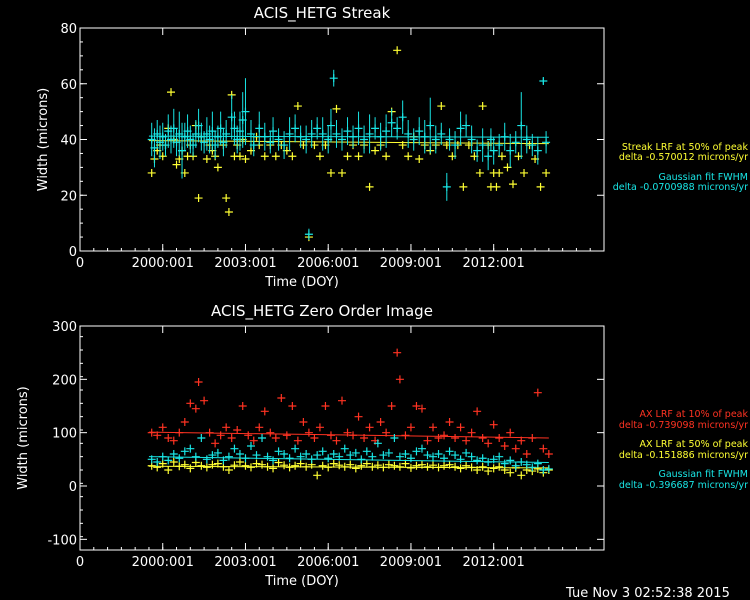 The width and height of the screenshot is (750, 600). What do you see at coordinates (64, 327) in the screenshot?
I see `y-tick-label: 300` at bounding box center [64, 327].